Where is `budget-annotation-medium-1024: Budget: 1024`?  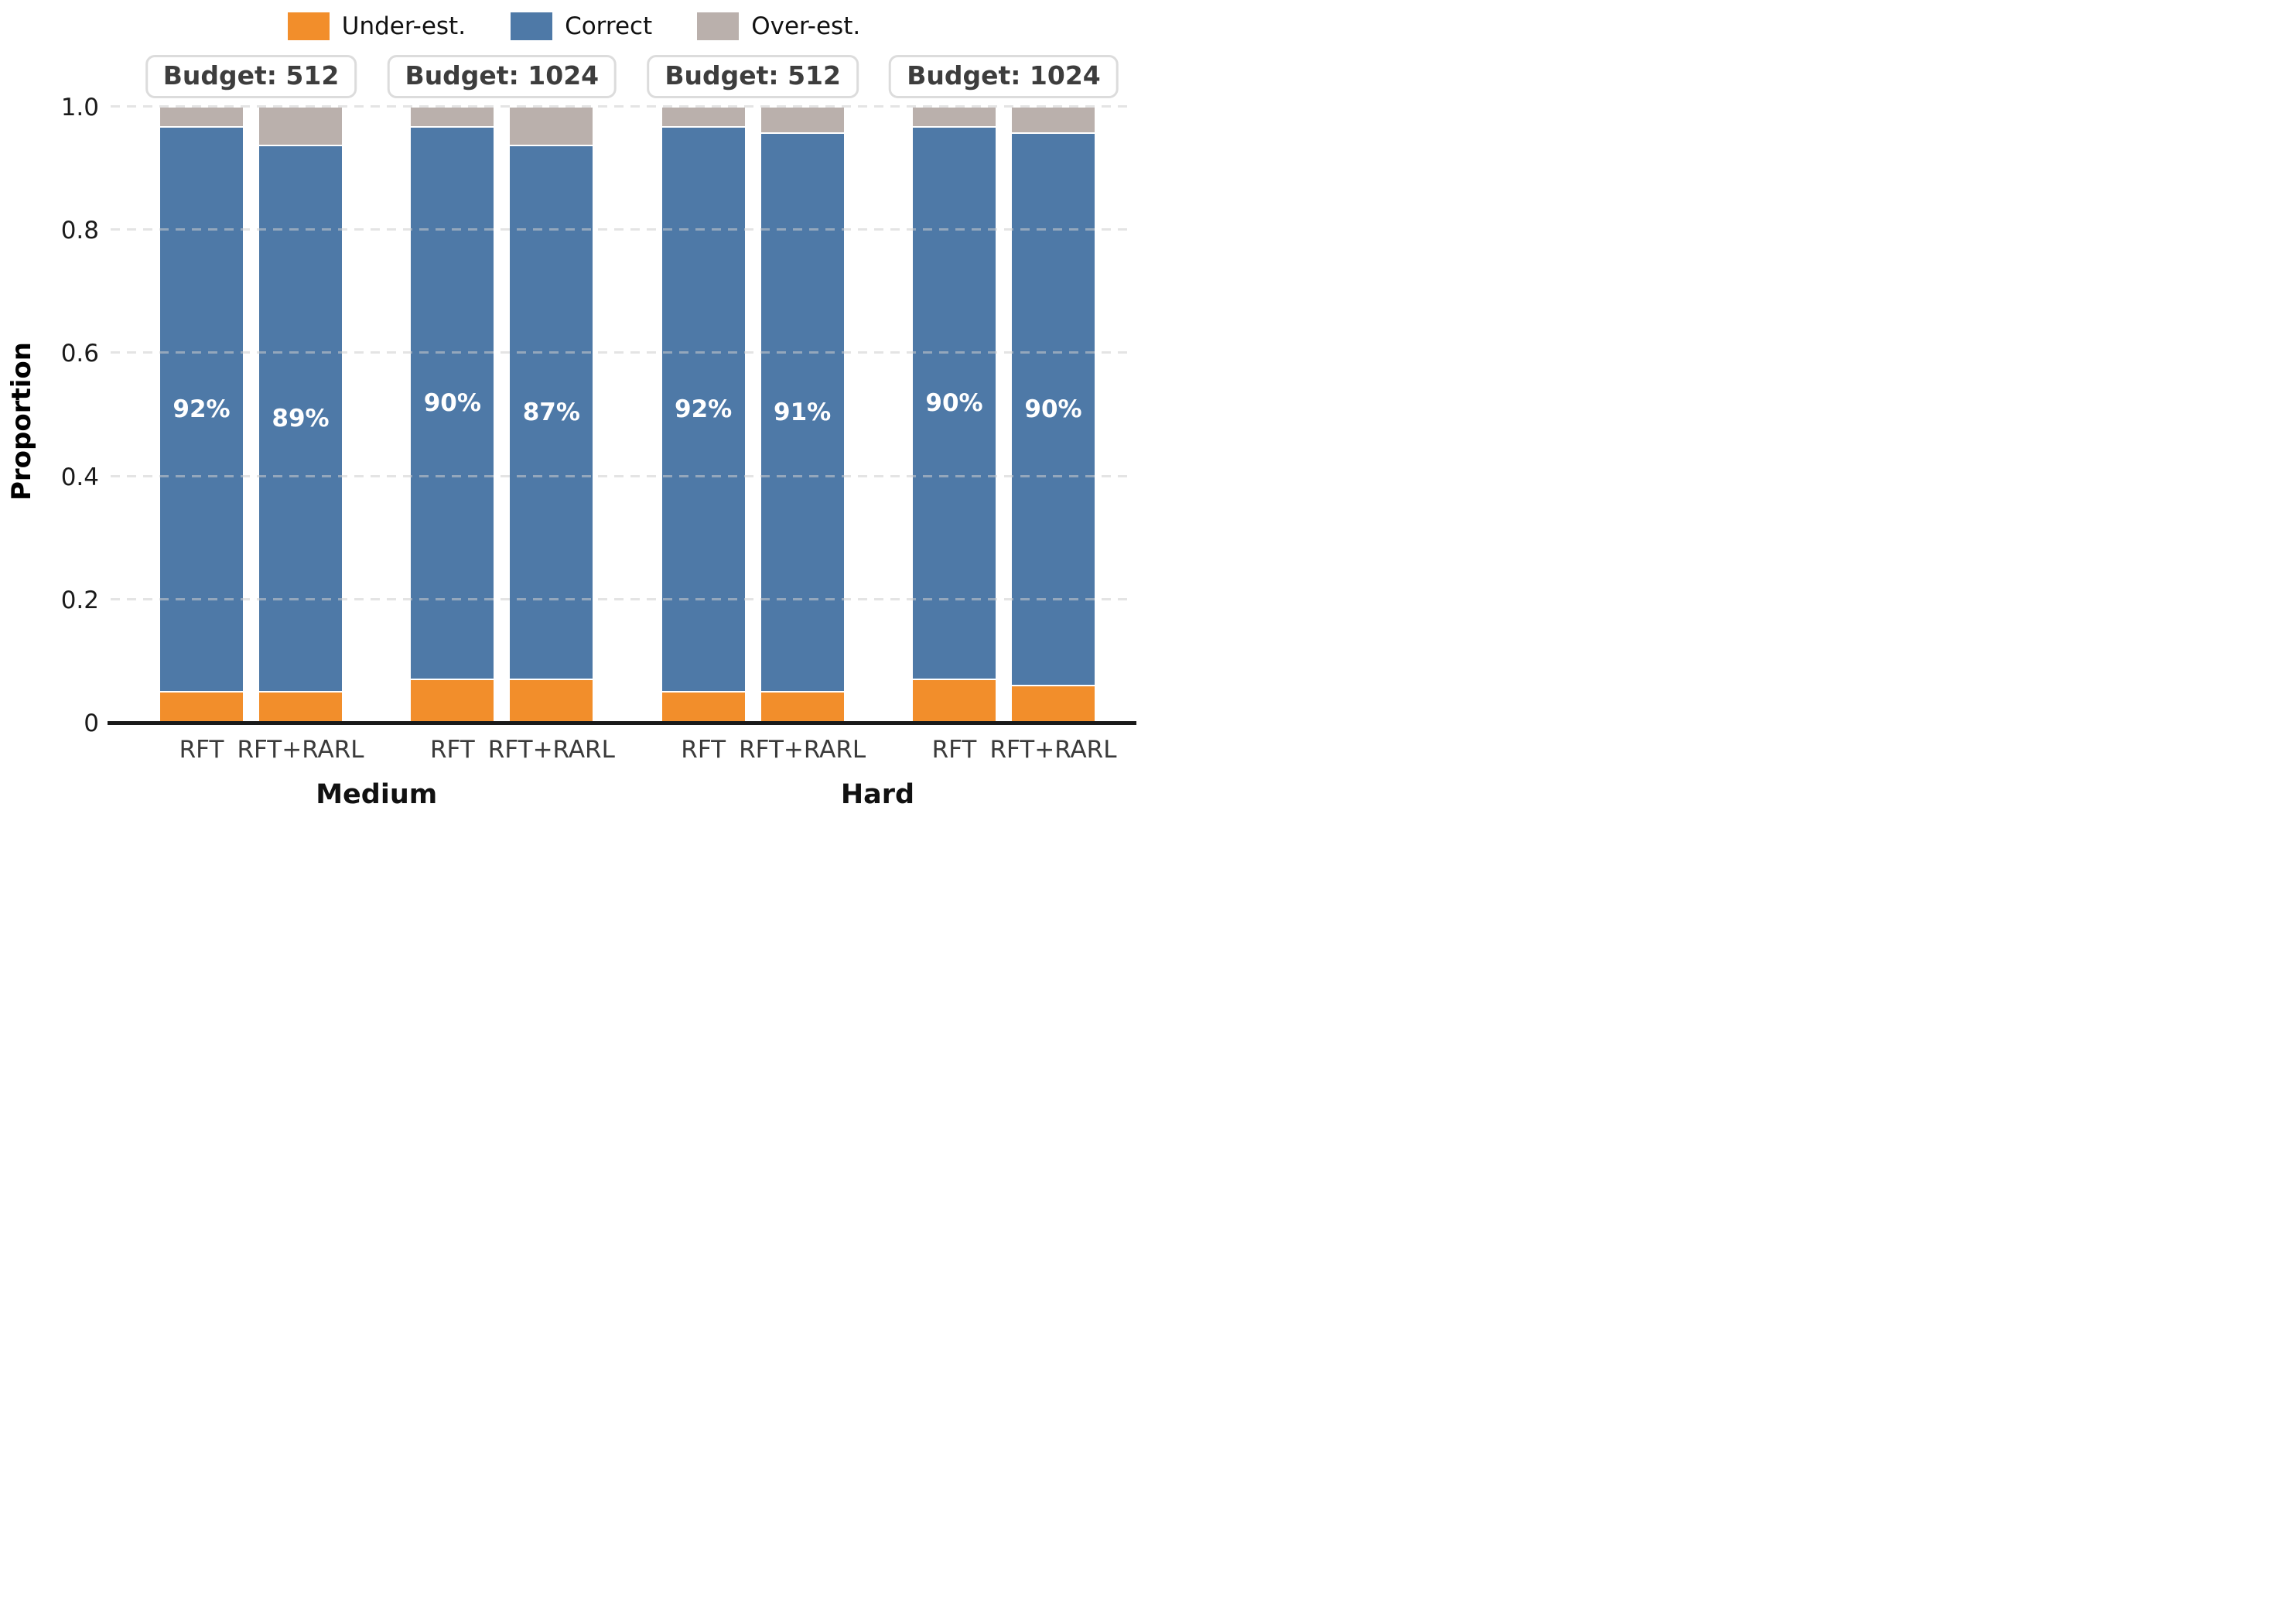
budget-annotation-medium-1024: Budget: 1024 is located at coordinates (502, 77).